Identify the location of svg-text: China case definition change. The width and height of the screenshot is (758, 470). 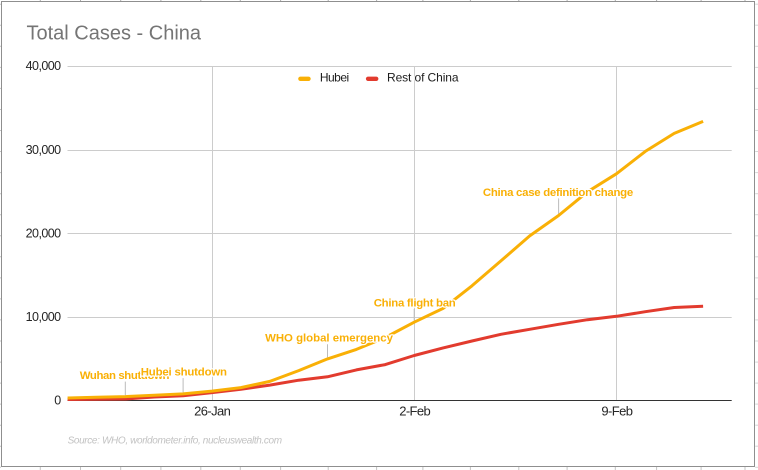
(558, 193).